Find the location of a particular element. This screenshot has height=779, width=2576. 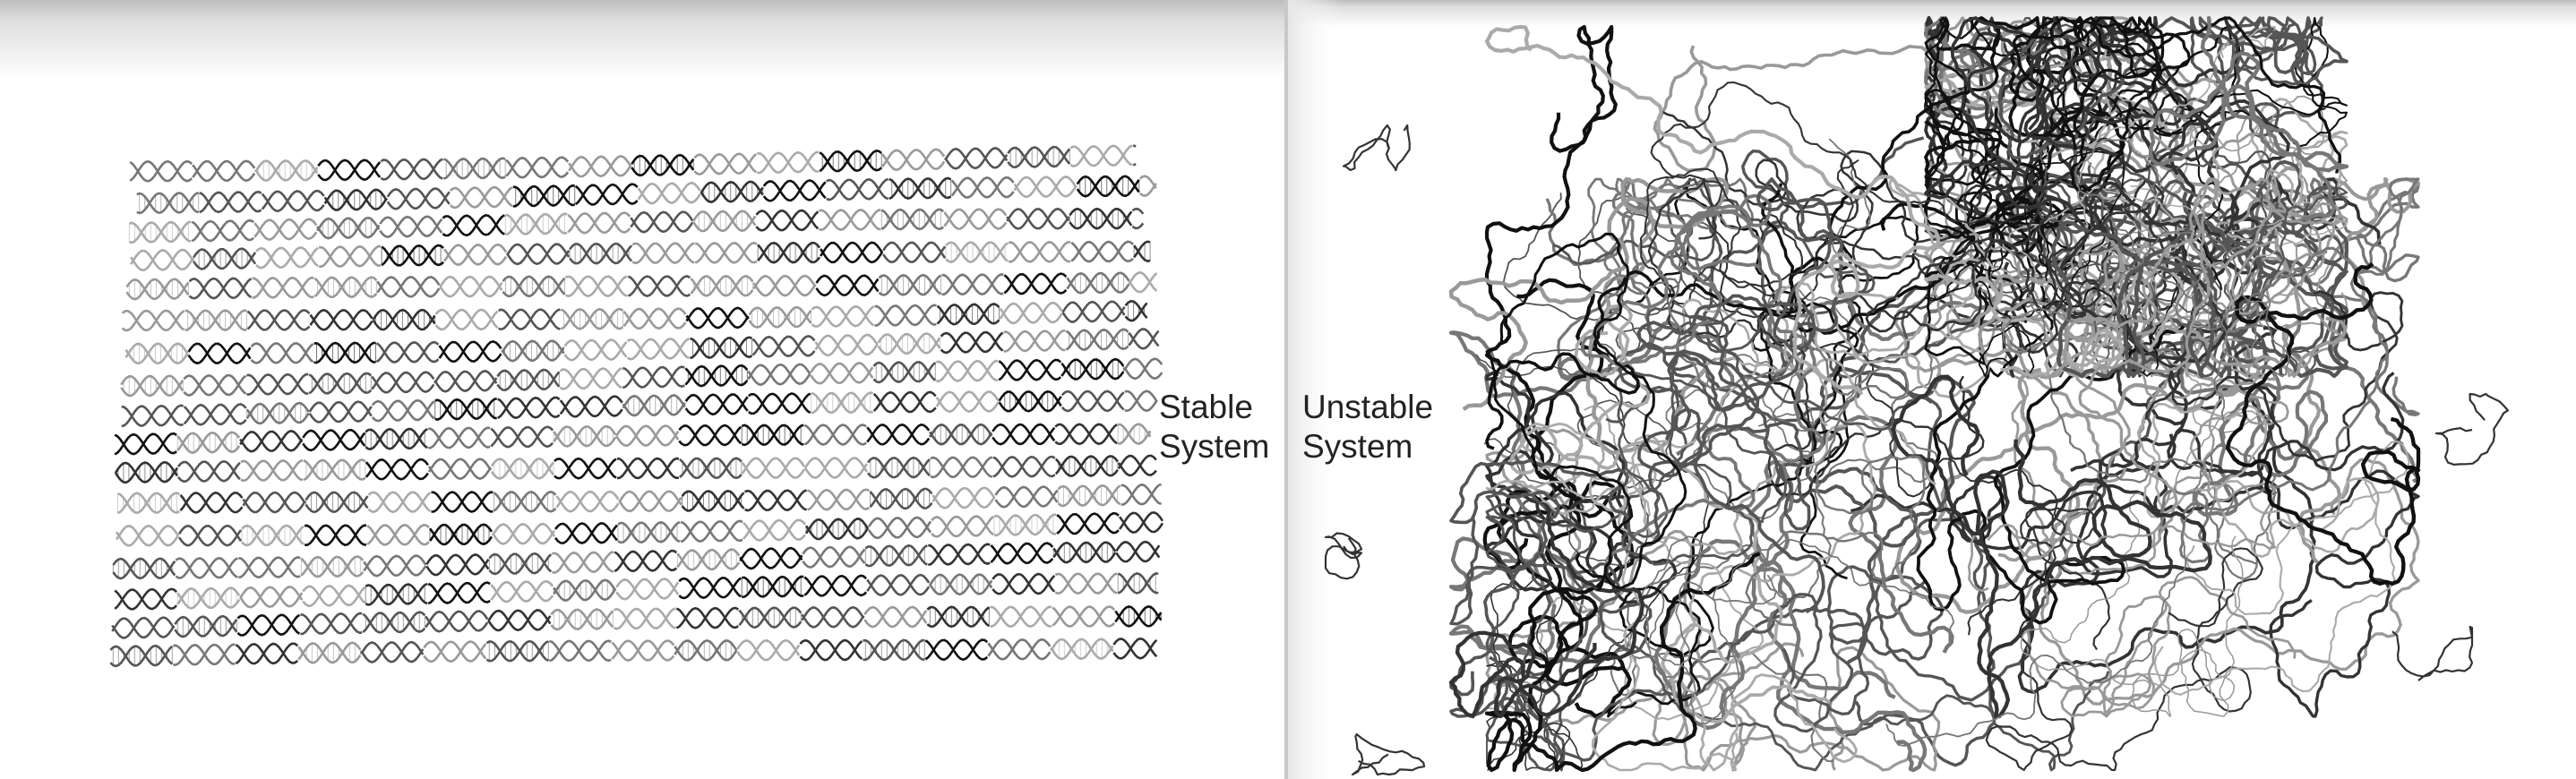

right-side-shade is located at coordinates (1315, 389).